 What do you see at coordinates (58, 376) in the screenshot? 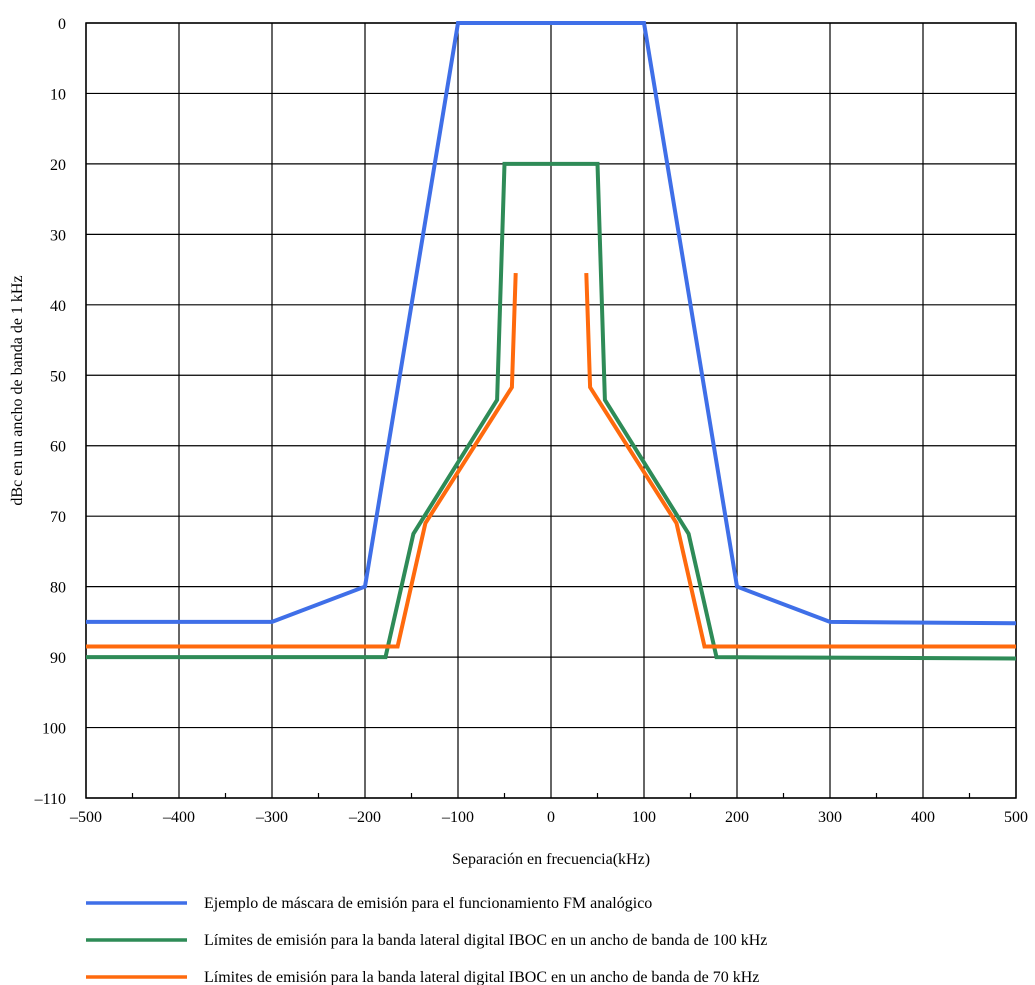
I see `y-tick-label: 50` at bounding box center [58, 376].